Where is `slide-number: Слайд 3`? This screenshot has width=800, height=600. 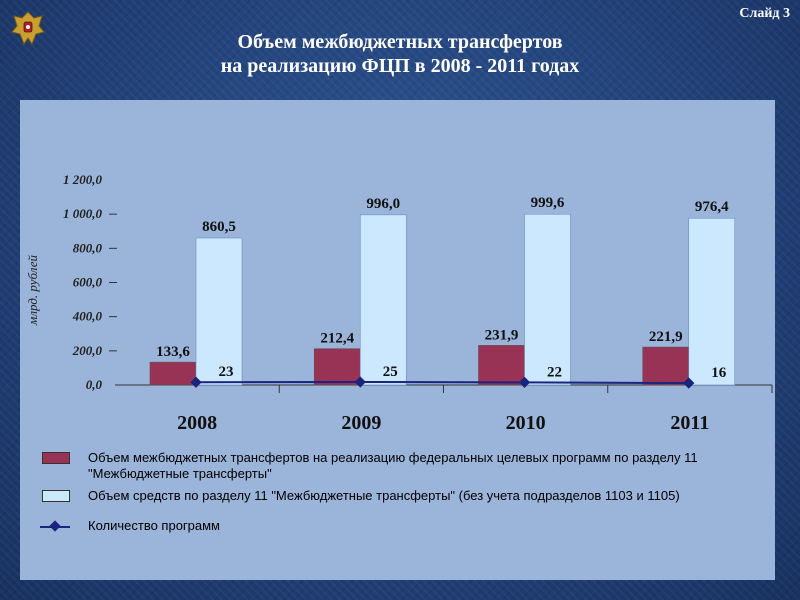 slide-number: Слайд 3 is located at coordinates (764, 13).